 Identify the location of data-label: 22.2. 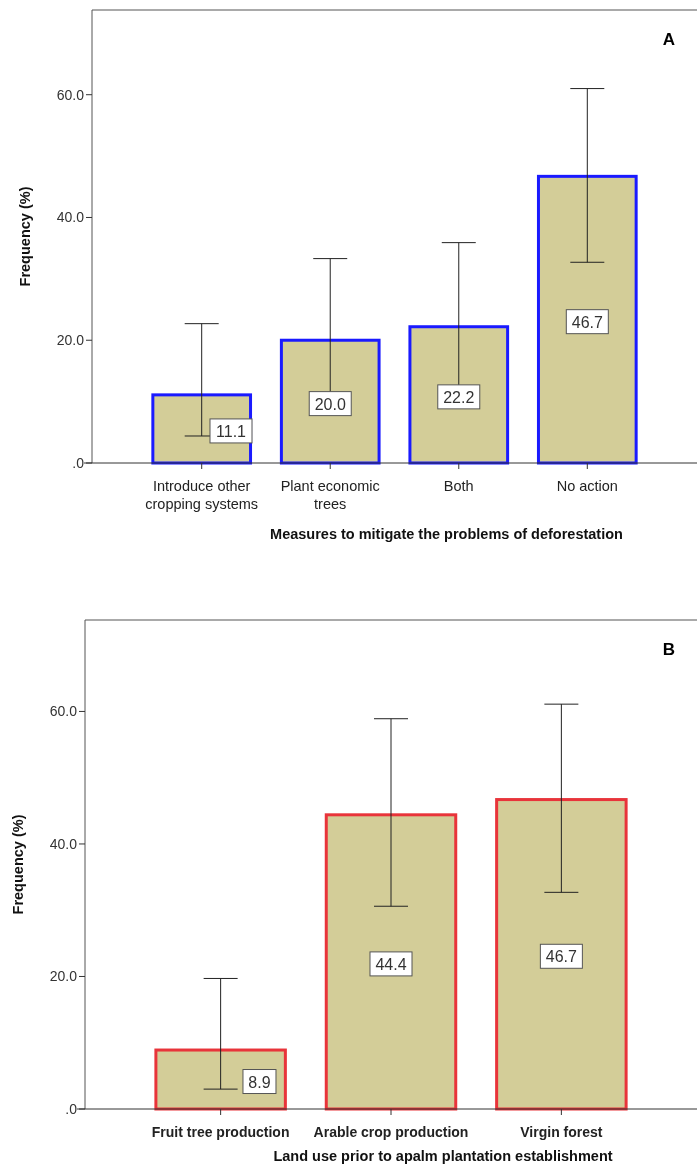
(459, 397).